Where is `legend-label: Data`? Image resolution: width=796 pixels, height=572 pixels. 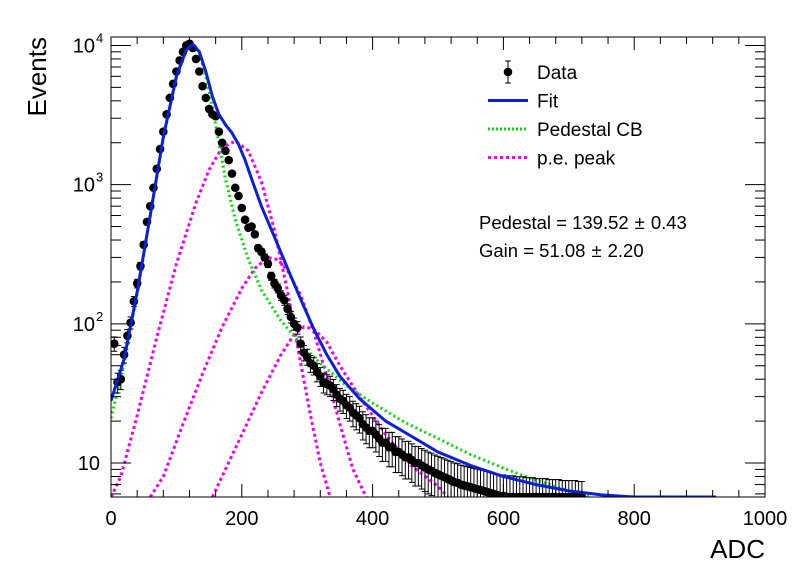 legend-label: Data is located at coordinates (557, 73).